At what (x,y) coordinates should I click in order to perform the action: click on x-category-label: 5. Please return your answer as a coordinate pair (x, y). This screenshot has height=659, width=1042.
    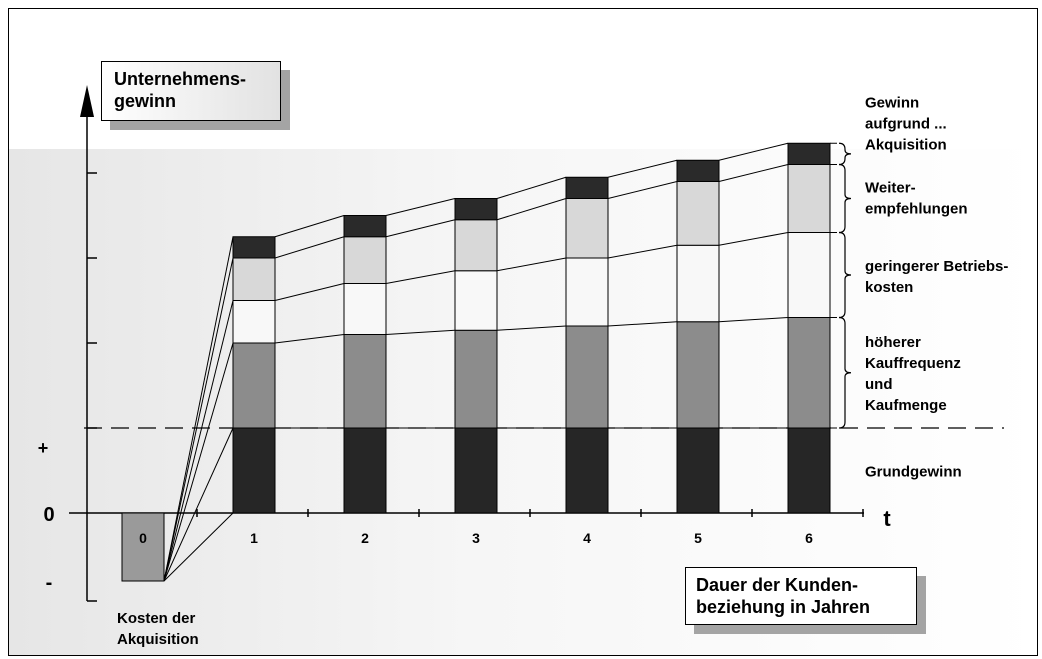
    Looking at the image, I should click on (698, 538).